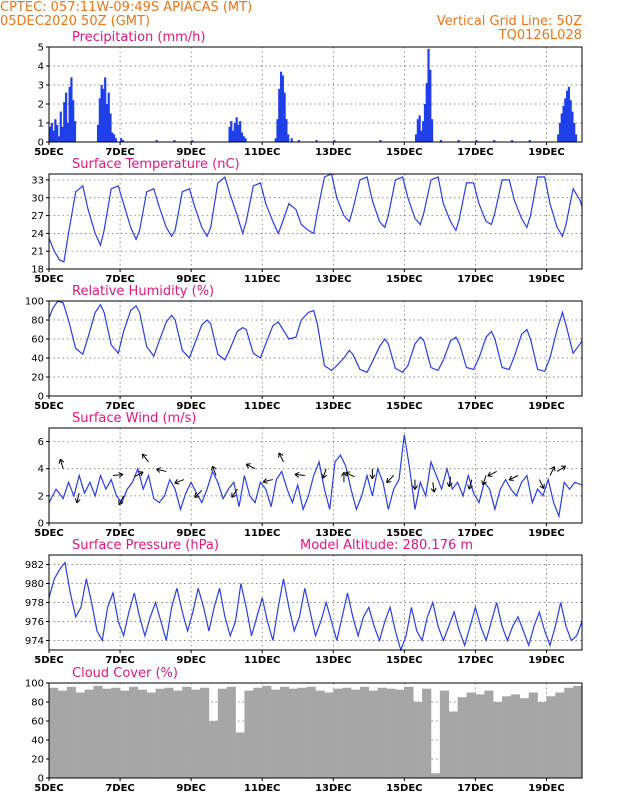  I want to click on temp-xtick-label: 7DEC, so click(119, 279).